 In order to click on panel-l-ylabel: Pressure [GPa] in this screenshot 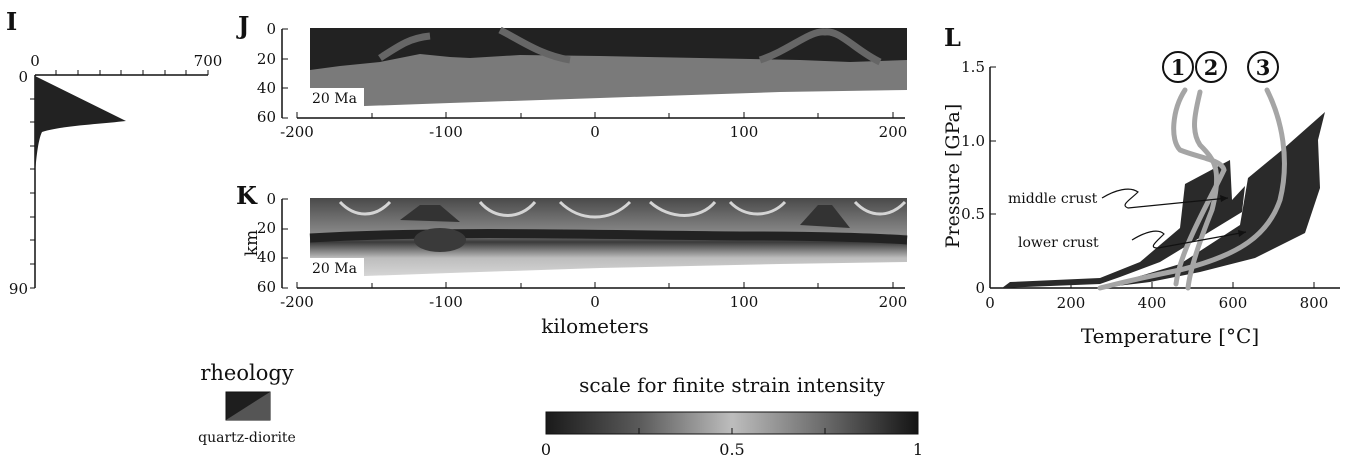, I will do `click(953, 176)`.